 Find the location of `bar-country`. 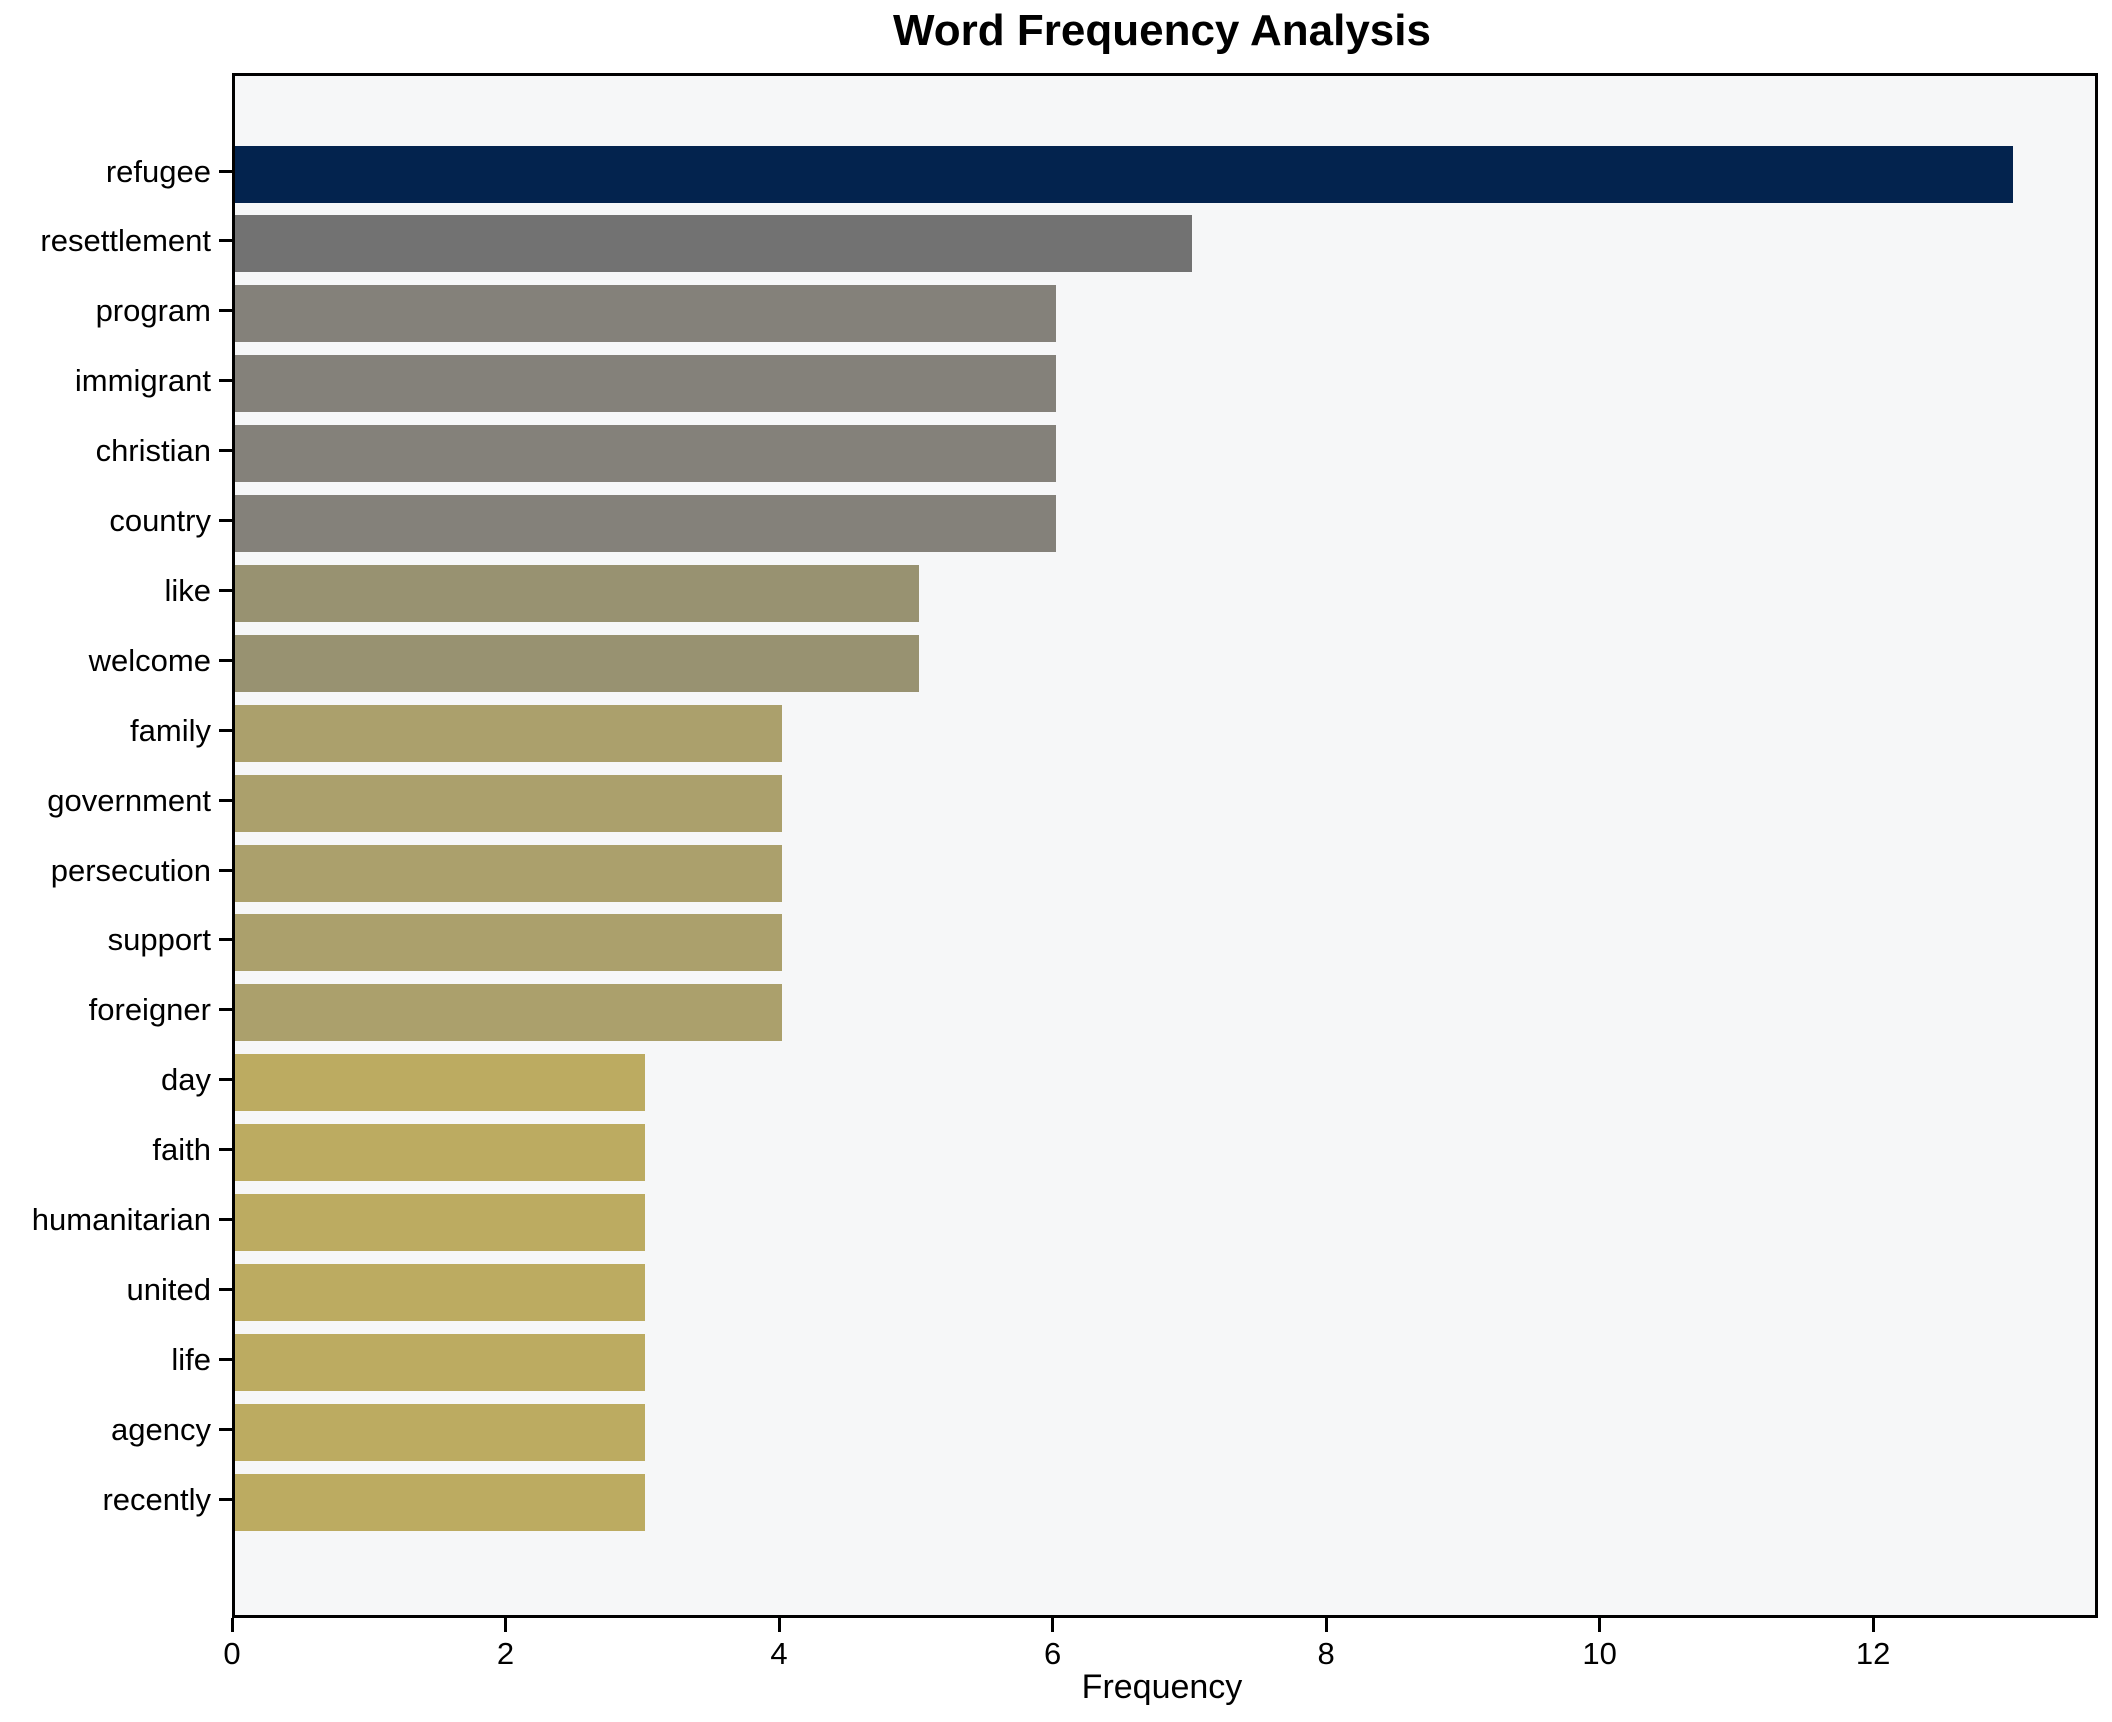

bar-country is located at coordinates (645, 523).